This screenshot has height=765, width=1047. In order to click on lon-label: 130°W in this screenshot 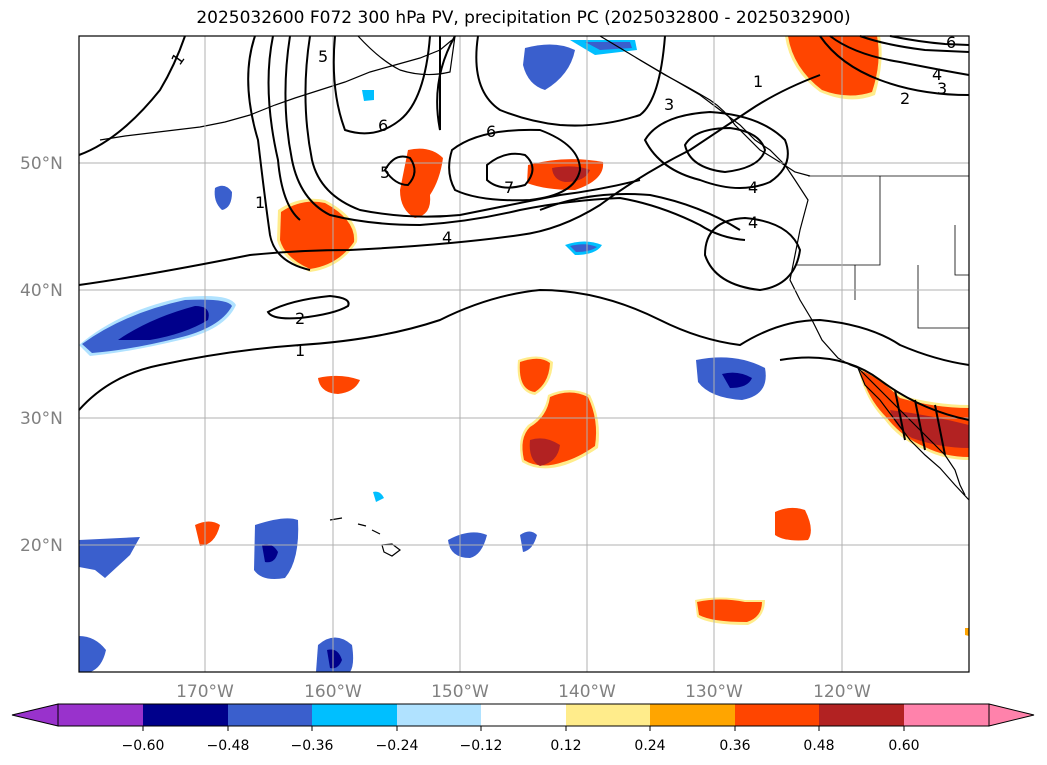, I will do `click(714, 692)`.